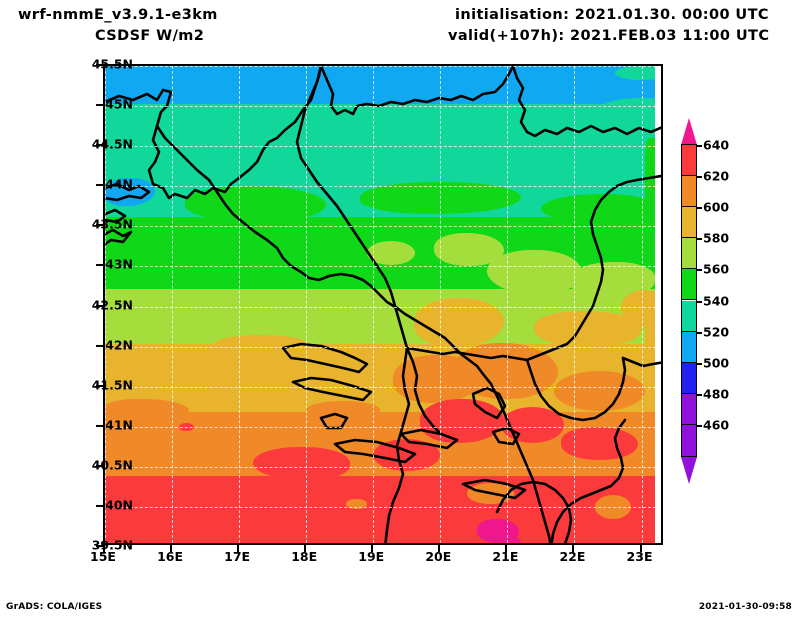 The height and width of the screenshot is (618, 800). Describe the element at coordinates (112, 385) in the screenshot. I see `y-axis-tick-label: 41.5N` at that location.